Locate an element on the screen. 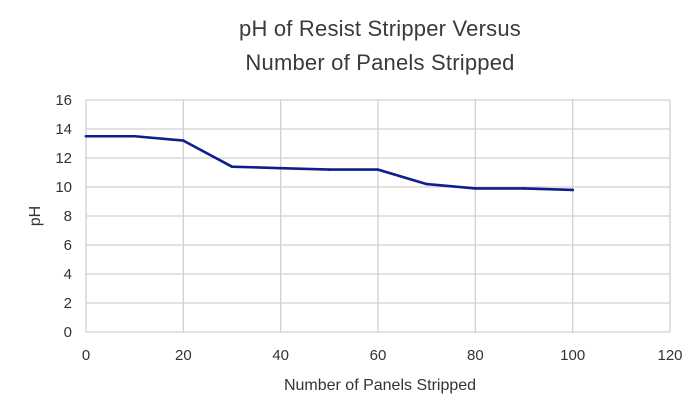  x-tick-label: 20 is located at coordinates (183, 355).